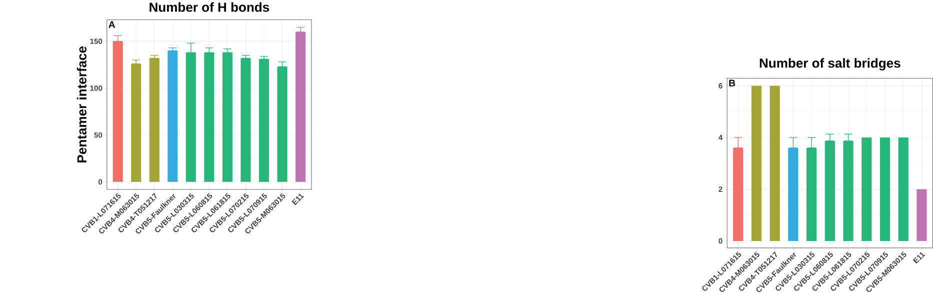  I want to click on chart-title: Number of H bonds, so click(210, 7).